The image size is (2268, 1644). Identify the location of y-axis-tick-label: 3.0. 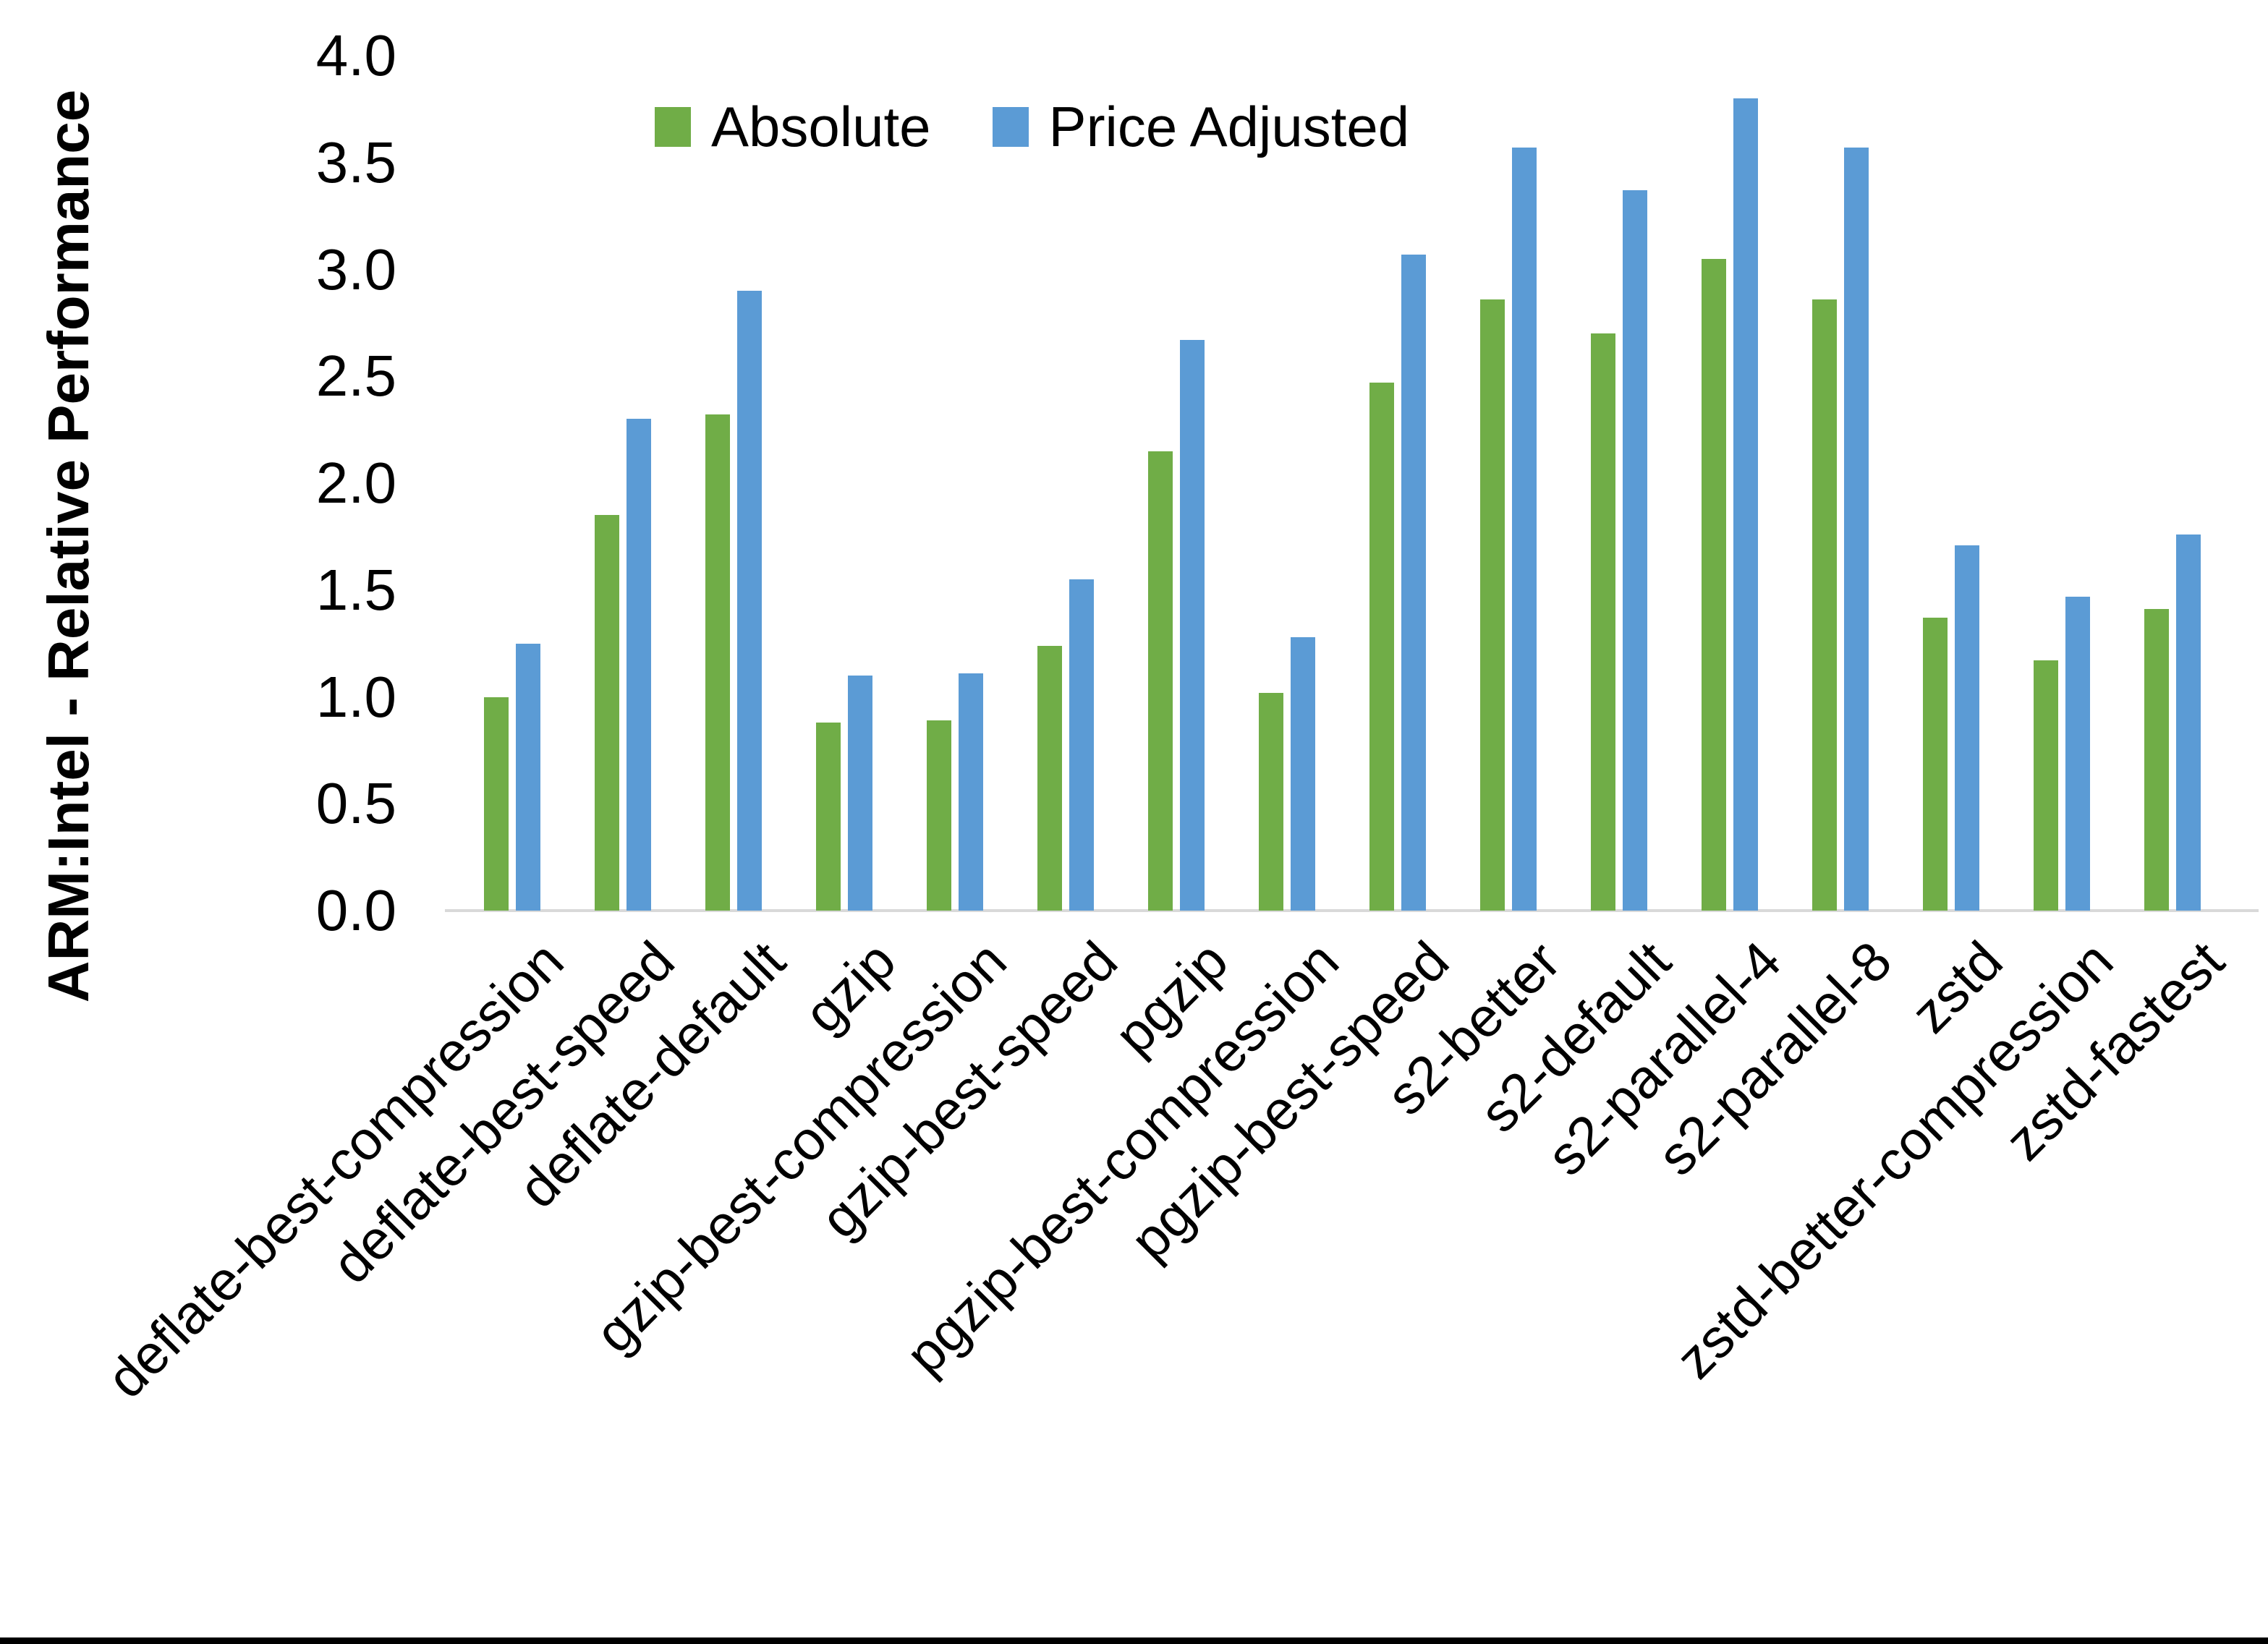
(355, 269).